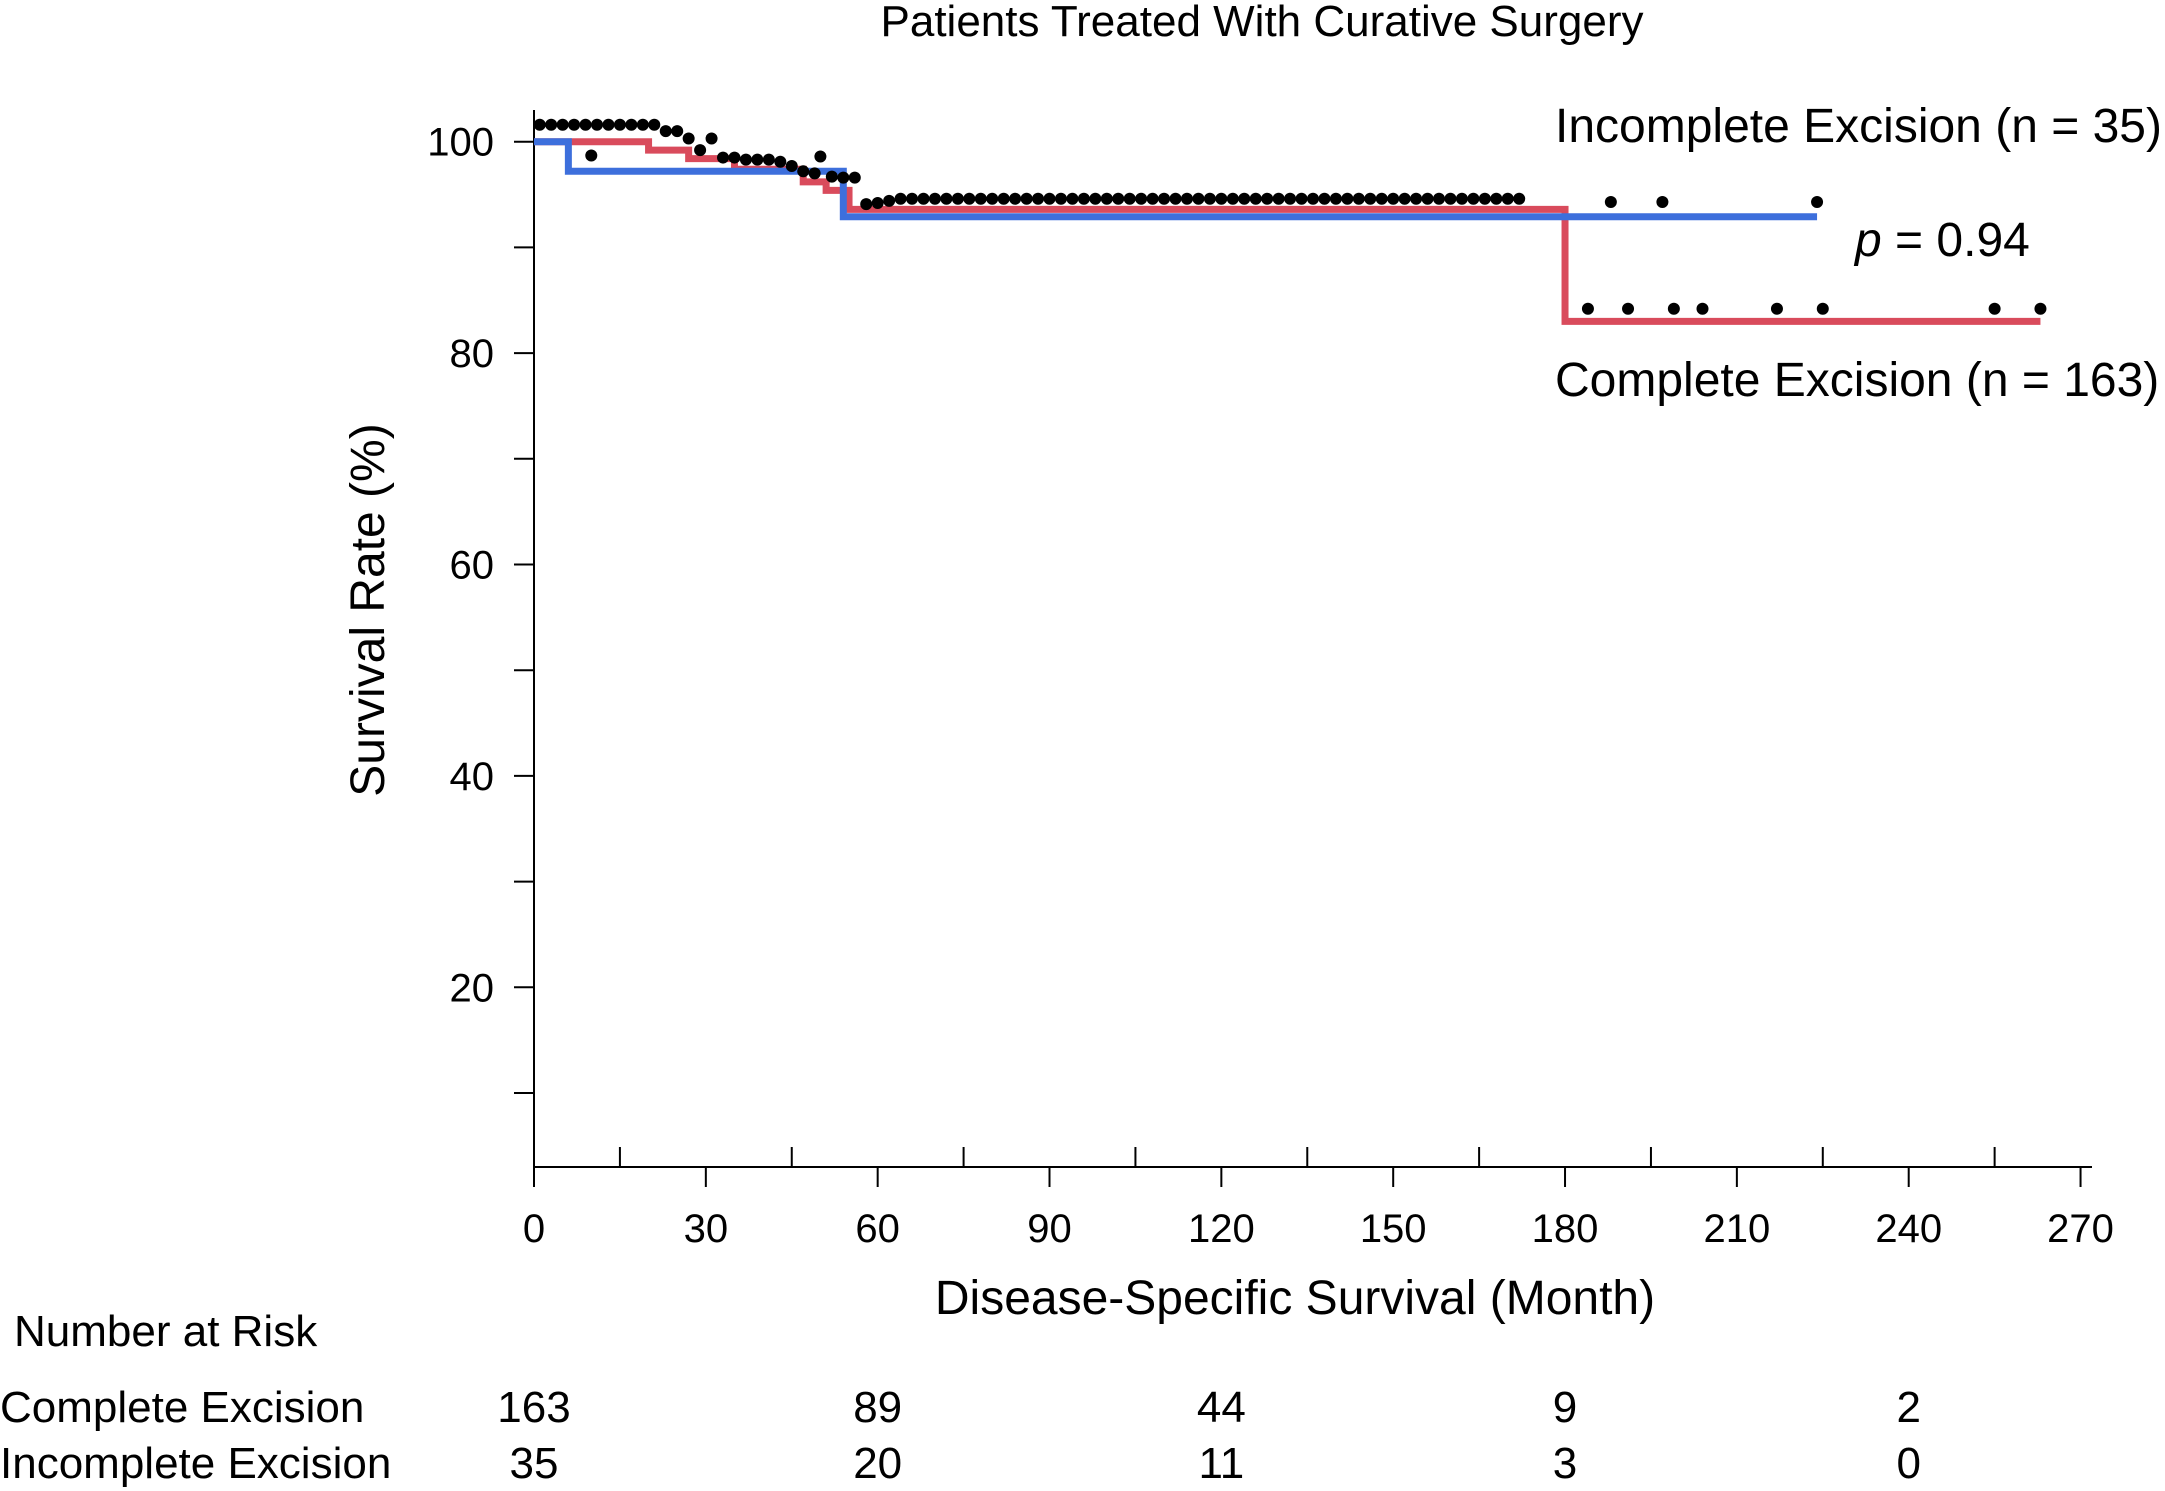 This screenshot has height=1491, width=2165. I want to click on legend-incomplete-excision: Incomplete Excision (n = 35), so click(1858, 126).